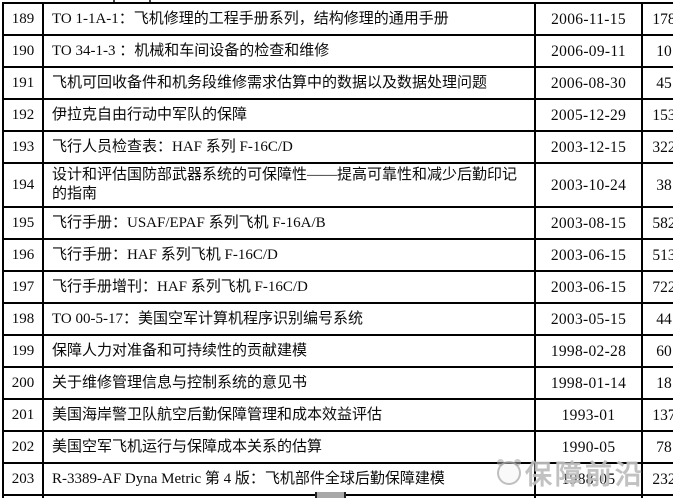  Describe the element at coordinates (657, 19) in the screenshot. I see `count-cell: 178` at that location.